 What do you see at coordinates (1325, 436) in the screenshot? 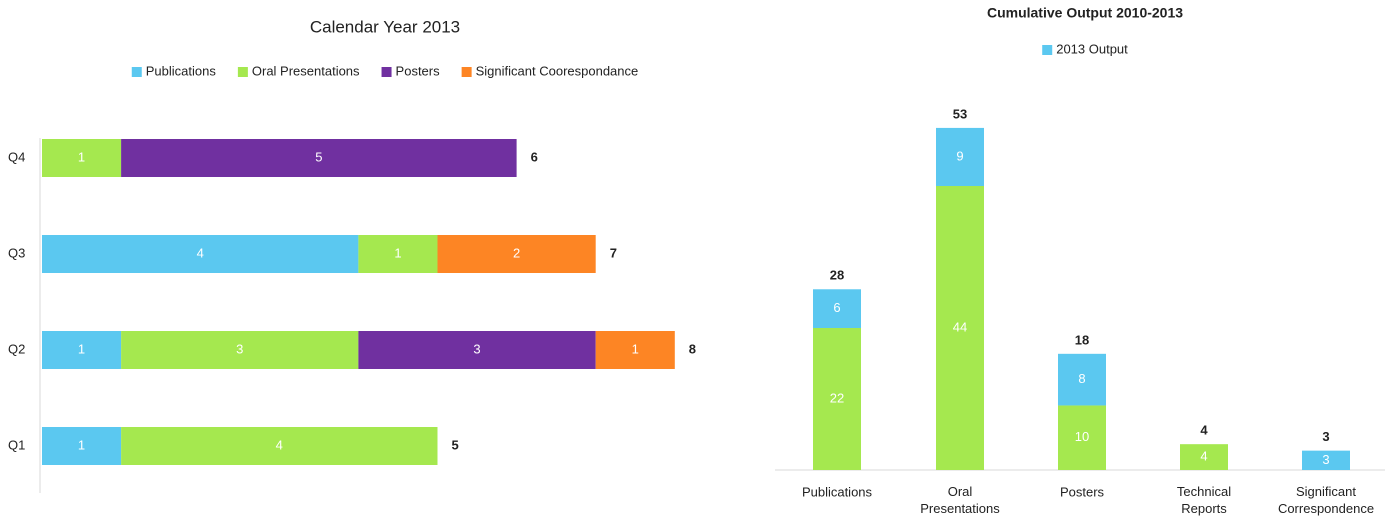
I see `total-label: 3` at bounding box center [1325, 436].